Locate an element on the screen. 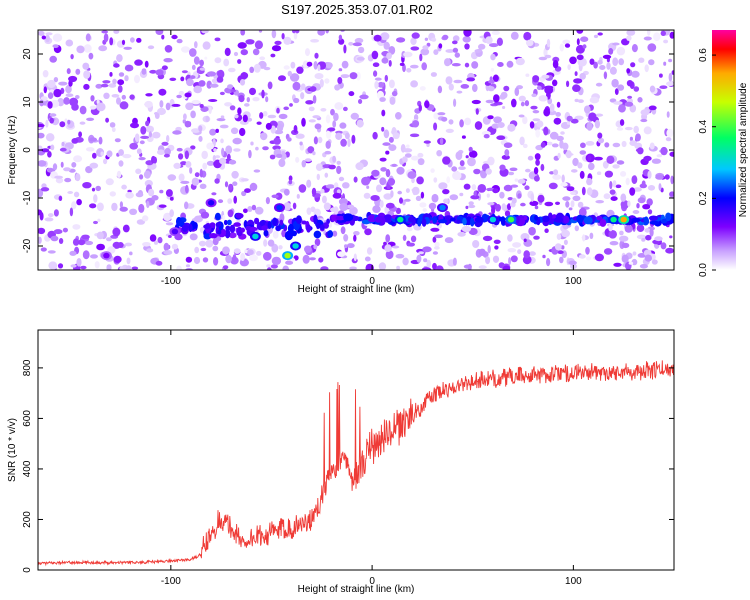 This screenshot has width=750, height=600. y-tick-label: 200 is located at coordinates (27, 519).